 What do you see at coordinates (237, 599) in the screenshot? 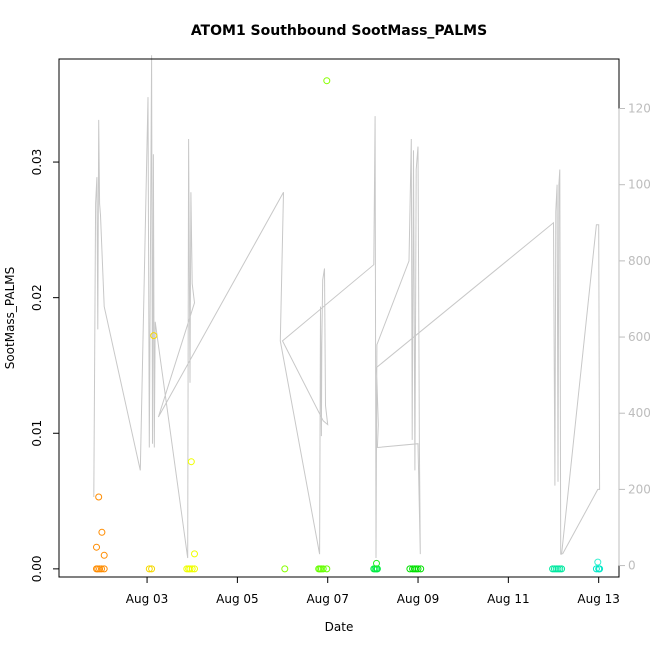
I see `x-tick-label: Aug 05` at bounding box center [237, 599].